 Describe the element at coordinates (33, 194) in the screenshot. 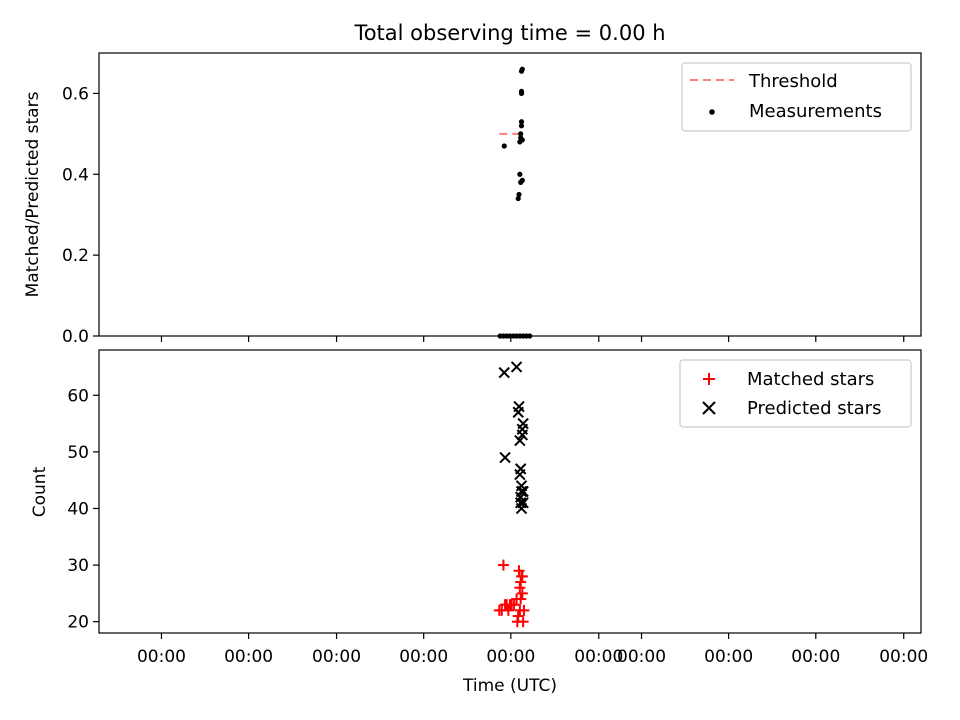

I see `top-y-axis-label: Matched/Predicted stars` at that location.